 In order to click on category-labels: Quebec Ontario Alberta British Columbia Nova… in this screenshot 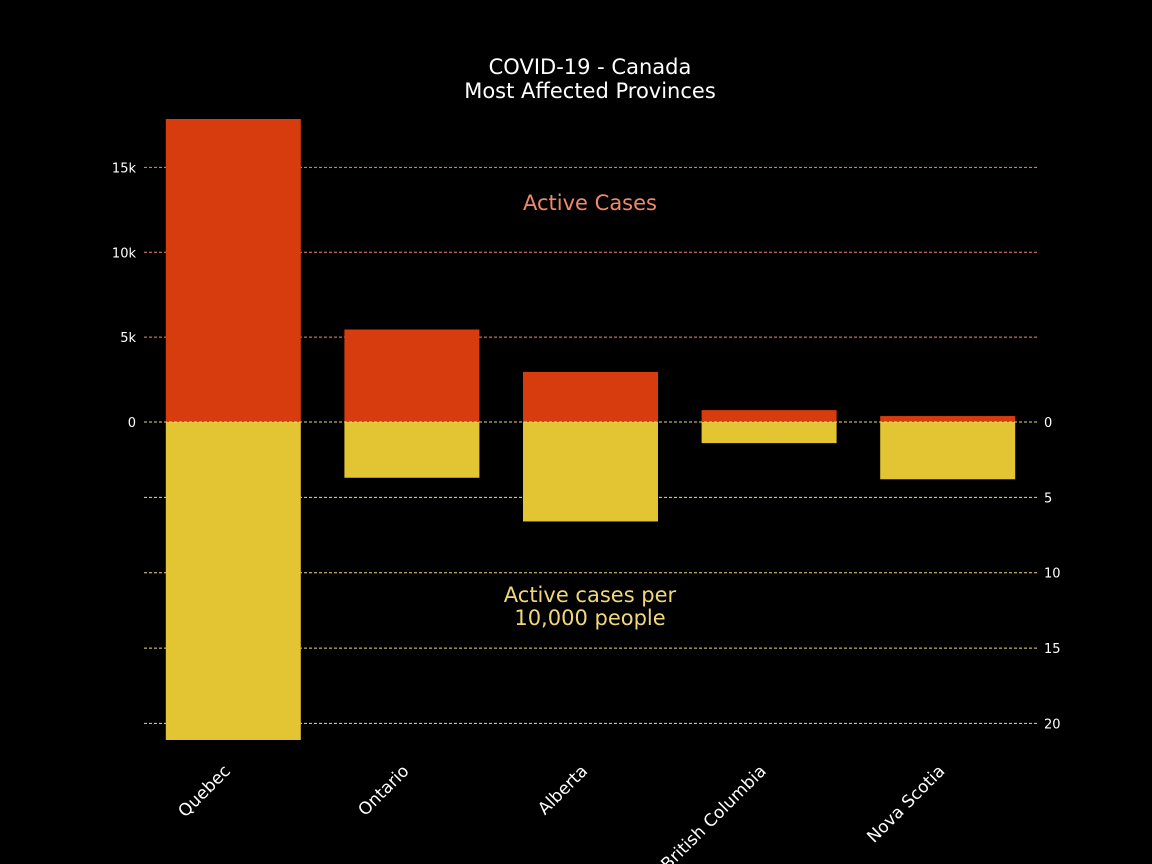, I will do `click(562, 812)`.